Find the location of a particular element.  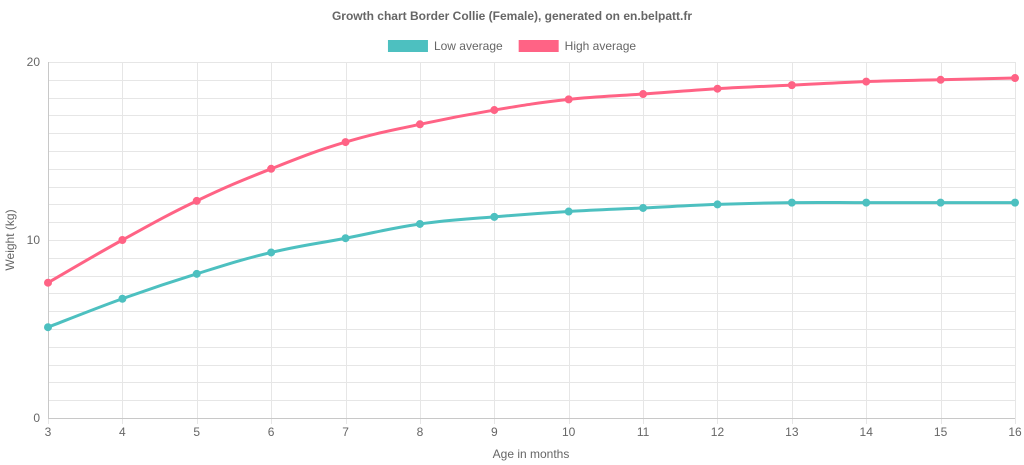

x-tick-label: 14 is located at coordinates (867, 432).